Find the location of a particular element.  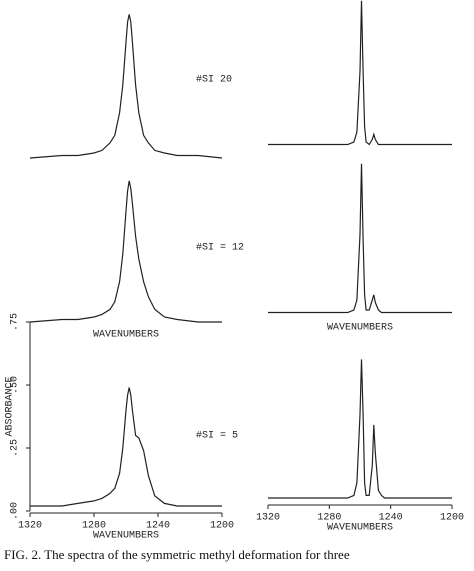

y-tick-label: .50 is located at coordinates (15, 385).